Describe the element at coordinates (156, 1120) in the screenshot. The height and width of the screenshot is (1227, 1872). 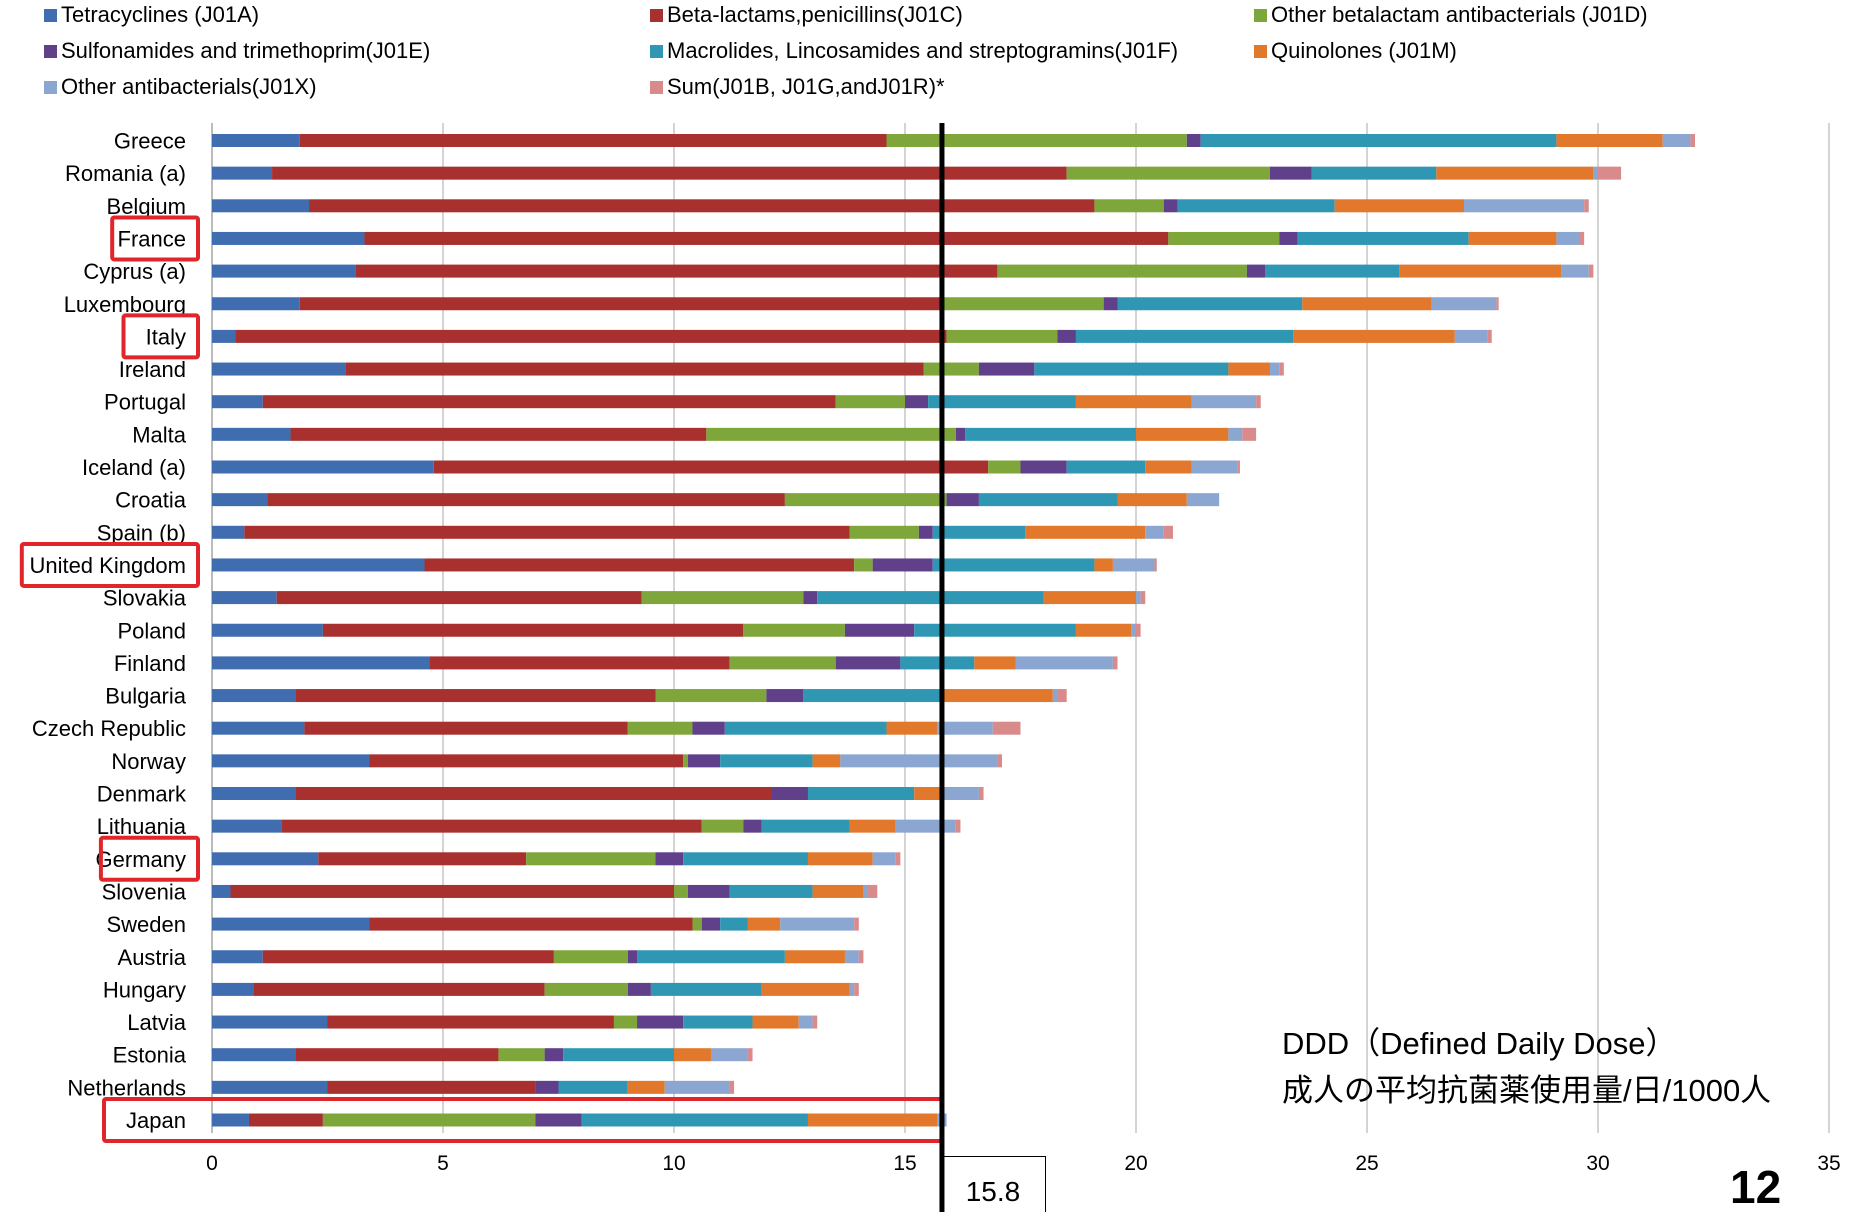
I see `category-label-japan: Japan` at that location.